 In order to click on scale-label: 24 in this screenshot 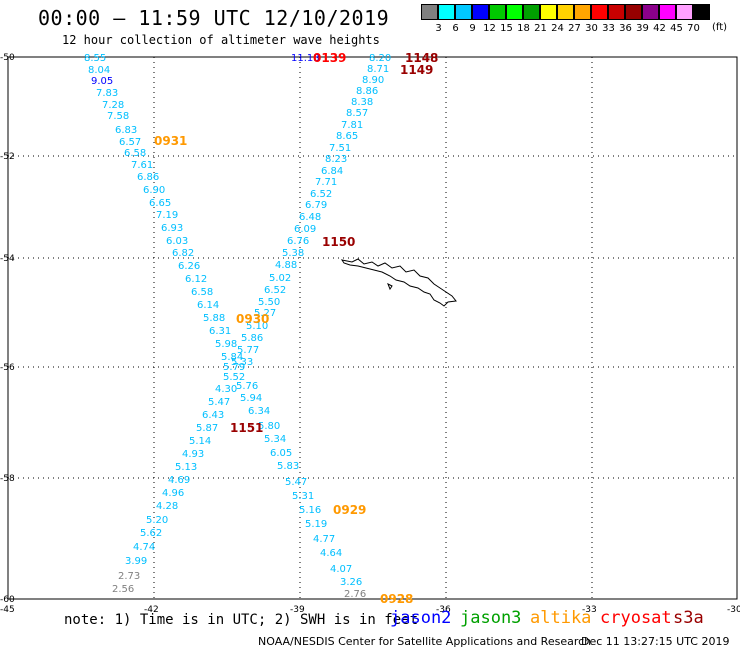, I will do `click(557, 28)`.